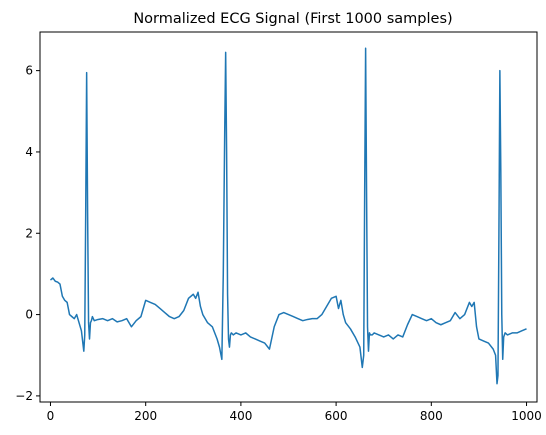 The image size is (546, 435). I want to click on y-axis: −2 0 2 4 6, so click(27, 233).